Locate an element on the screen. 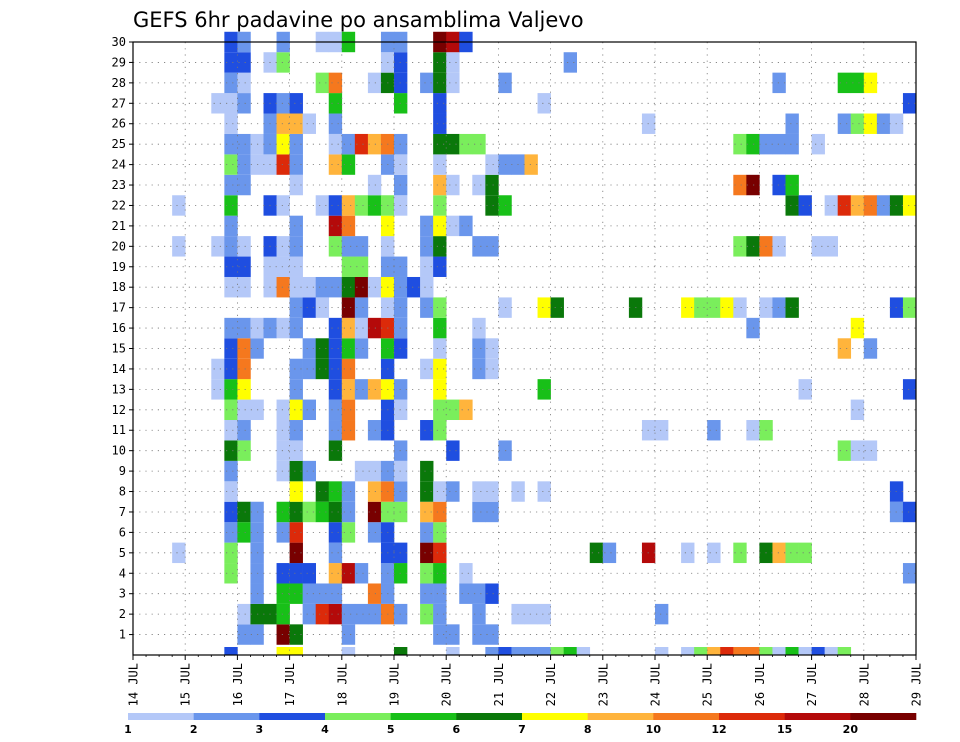  colorbar-label: 5 is located at coordinates (391, 729).